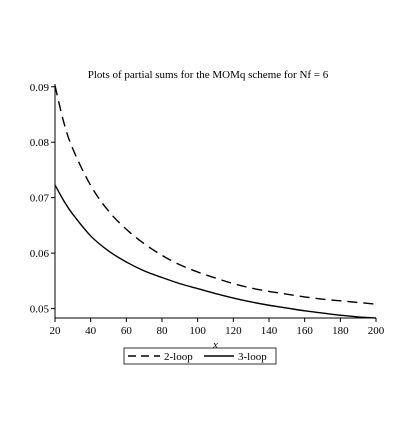  What do you see at coordinates (127, 331) in the screenshot?
I see `x-tick-label: 60` at bounding box center [127, 331].